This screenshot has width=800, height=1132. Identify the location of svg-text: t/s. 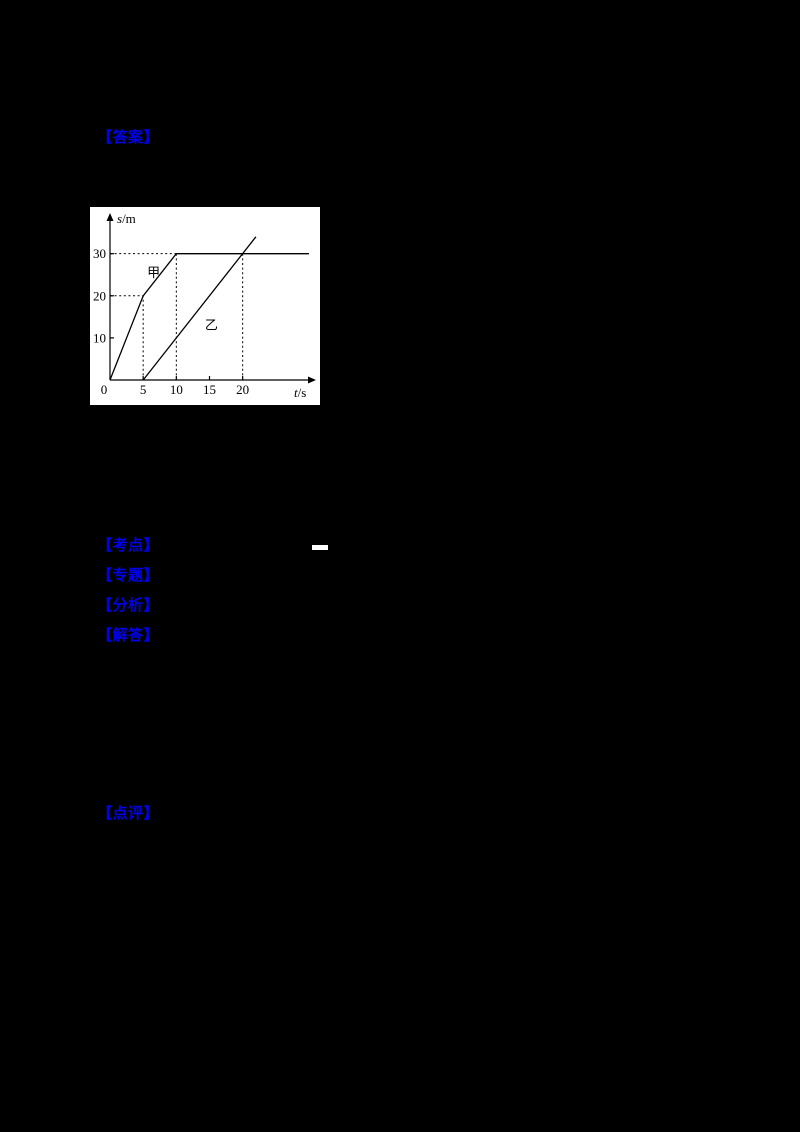
(300, 392).